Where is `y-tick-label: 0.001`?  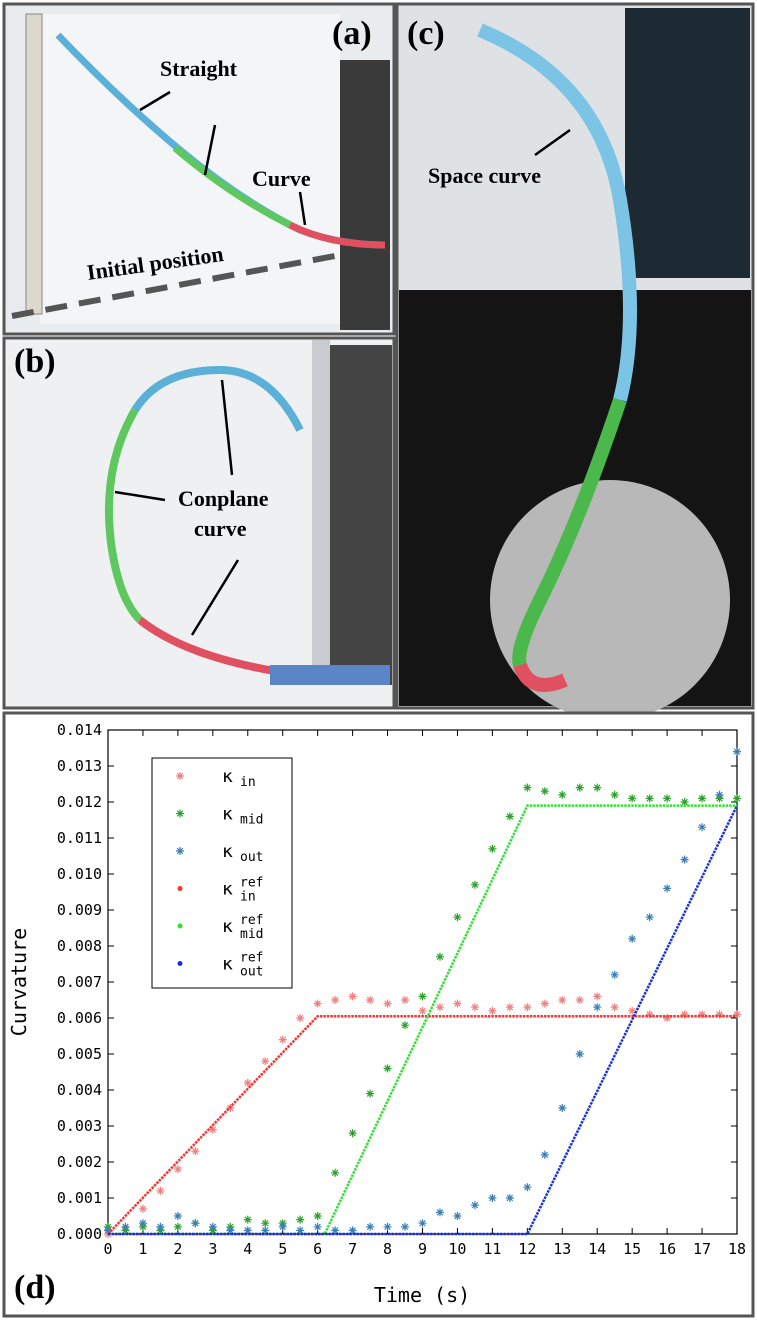 y-tick-label: 0.001 is located at coordinates (79, 1198).